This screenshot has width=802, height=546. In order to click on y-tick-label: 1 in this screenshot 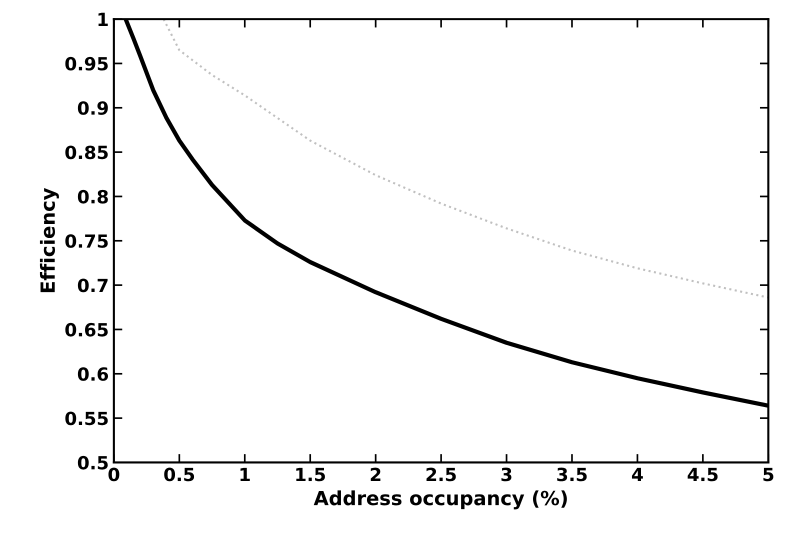, I will do `click(103, 19)`.